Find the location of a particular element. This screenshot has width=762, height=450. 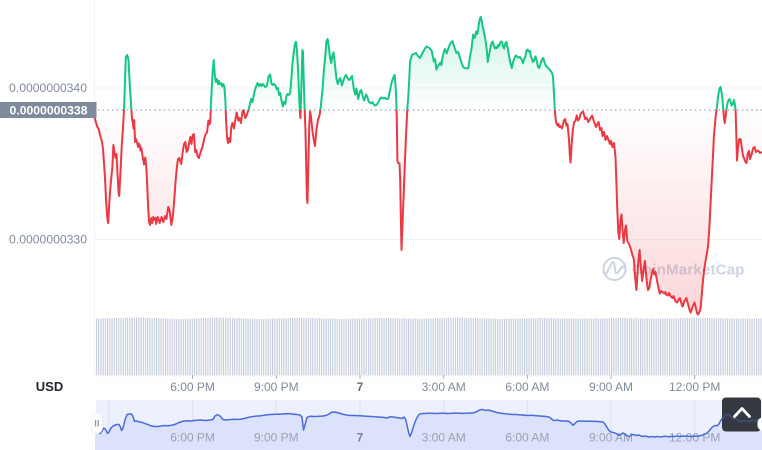

svg-text: 9:00 AM is located at coordinates (611, 387).